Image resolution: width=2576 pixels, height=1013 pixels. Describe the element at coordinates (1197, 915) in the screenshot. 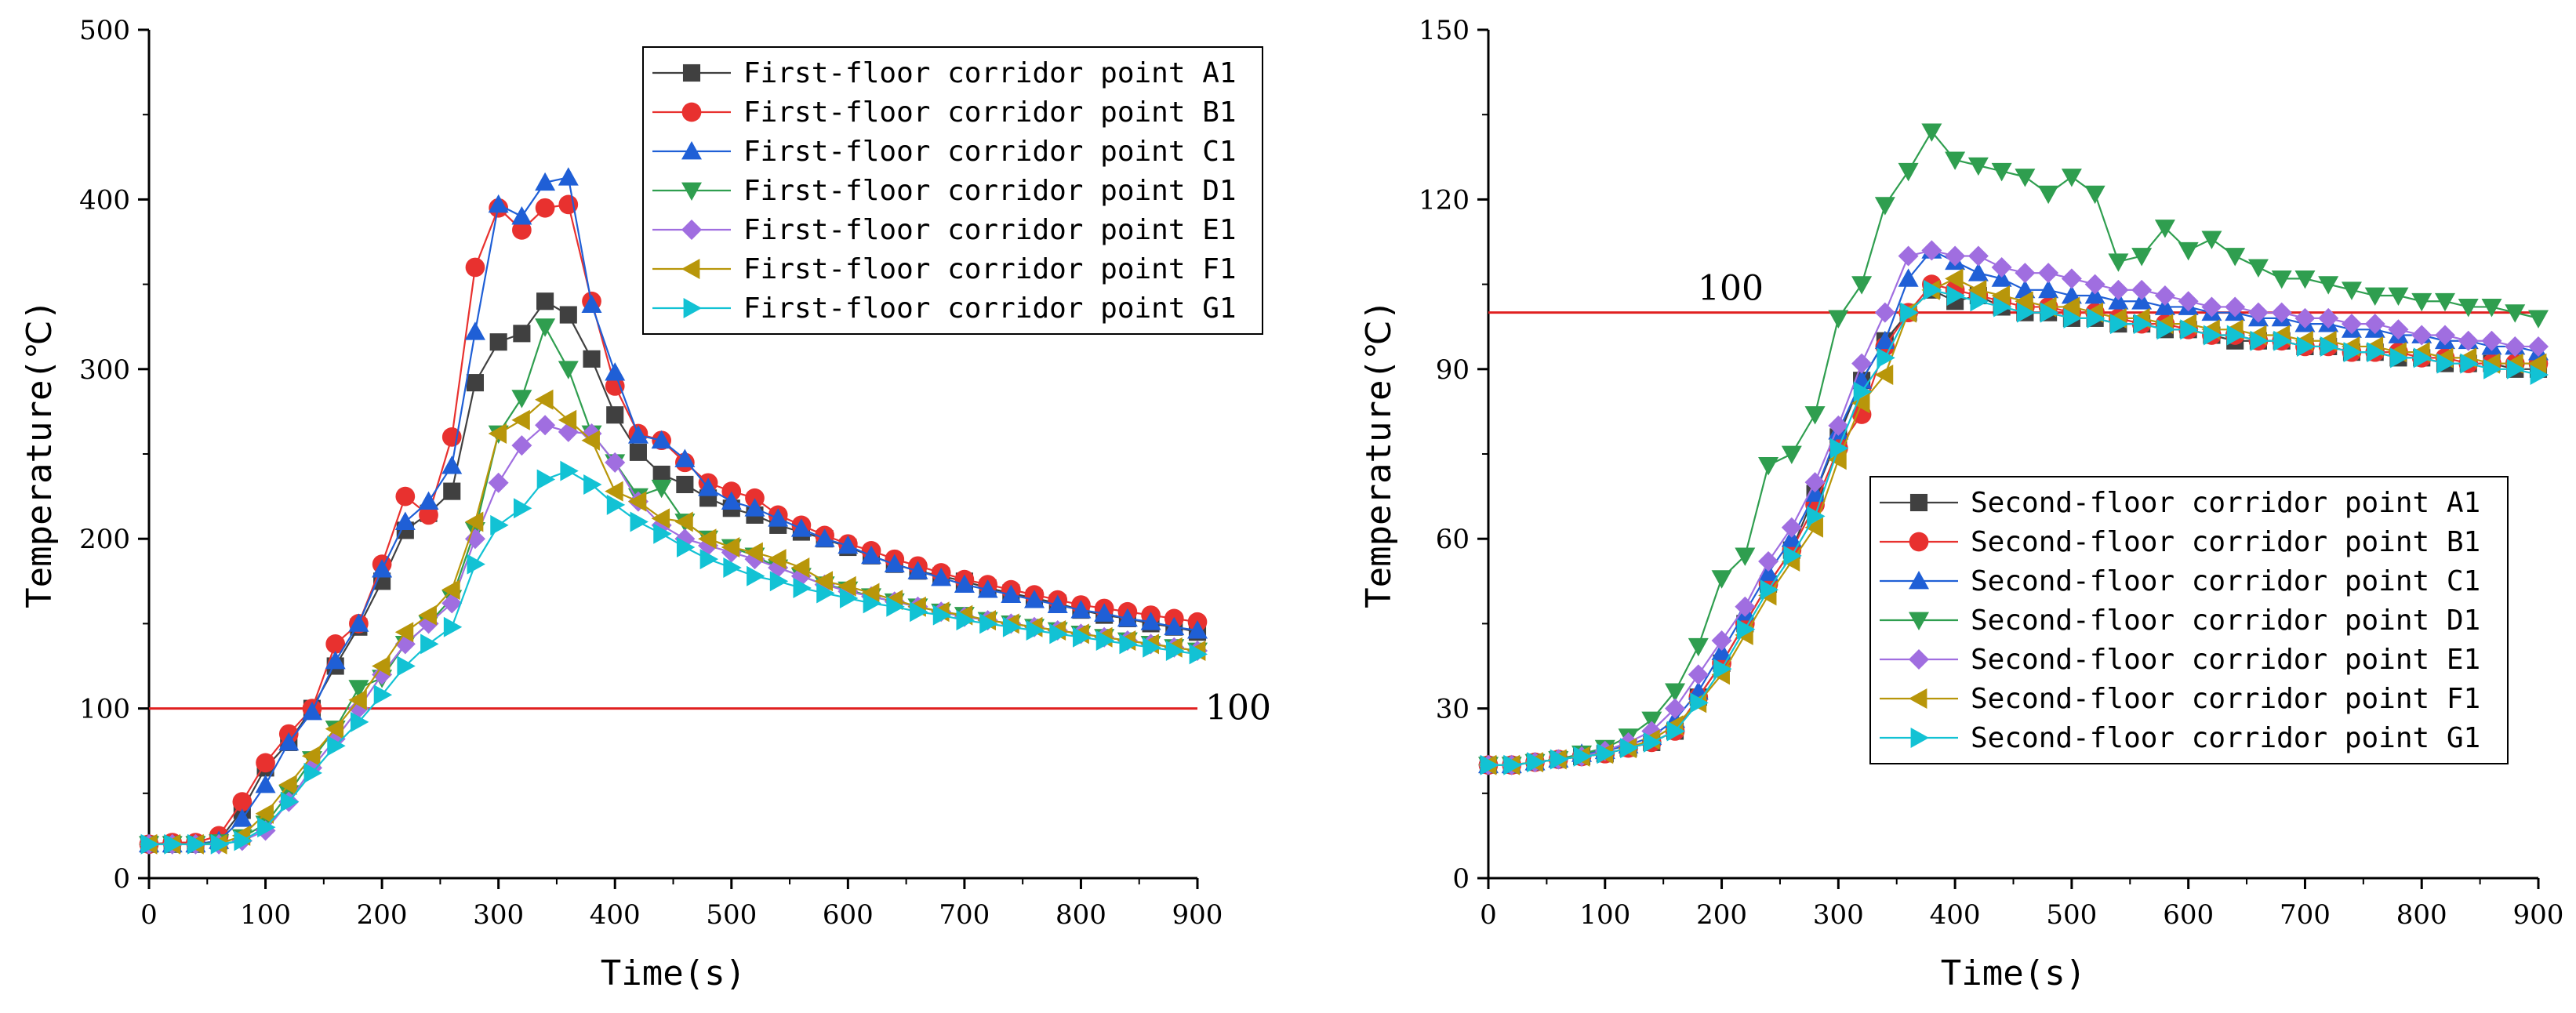

I see `x-tick-label: 900` at that location.